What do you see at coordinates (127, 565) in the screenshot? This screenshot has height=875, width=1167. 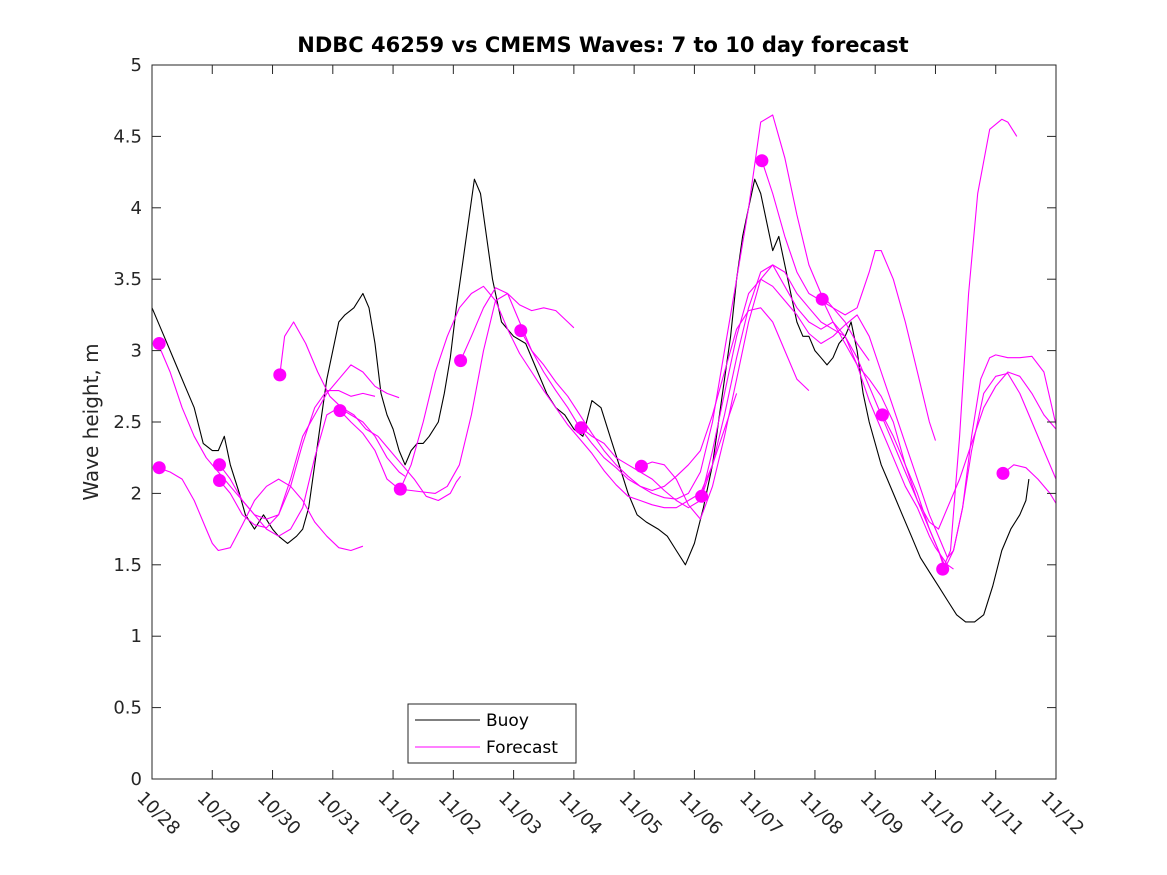 I see `y-tick-label-3: 1.5` at bounding box center [127, 565].